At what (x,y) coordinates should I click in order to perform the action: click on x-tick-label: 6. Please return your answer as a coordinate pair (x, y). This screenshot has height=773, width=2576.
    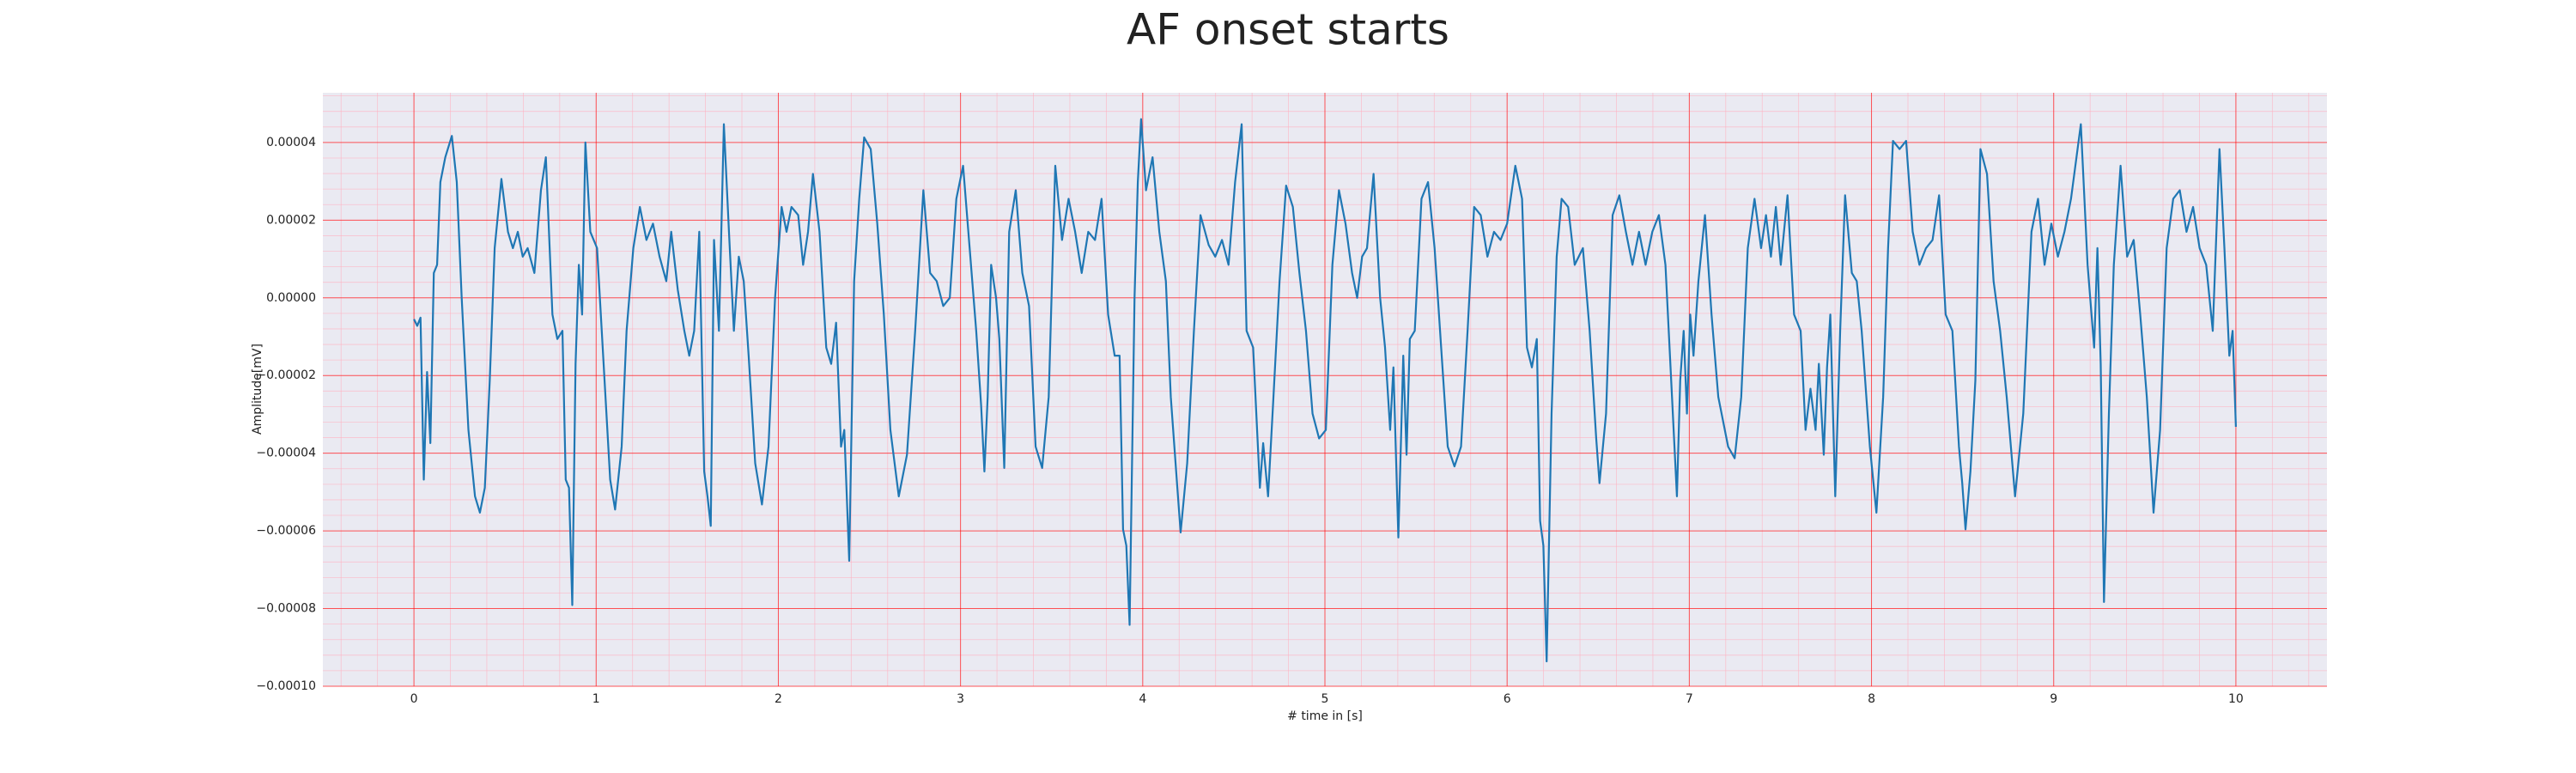
    Looking at the image, I should click on (1507, 699).